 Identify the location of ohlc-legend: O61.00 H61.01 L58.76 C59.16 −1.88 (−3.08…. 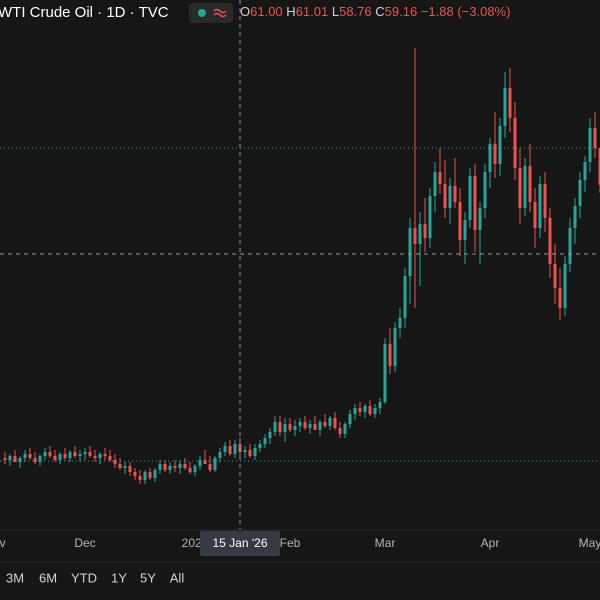
(375, 11).